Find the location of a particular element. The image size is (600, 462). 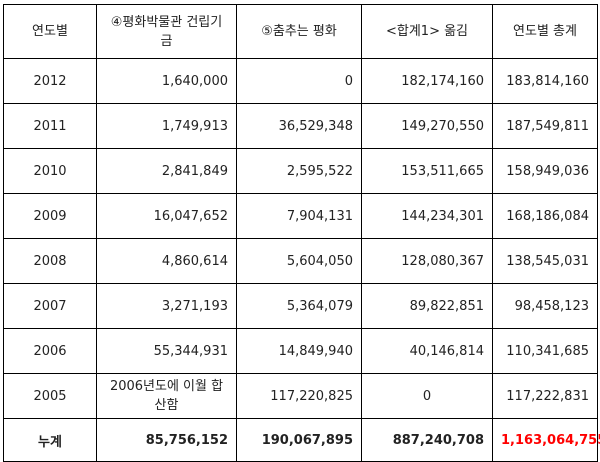

year-cell: 2010 is located at coordinates (50, 171).